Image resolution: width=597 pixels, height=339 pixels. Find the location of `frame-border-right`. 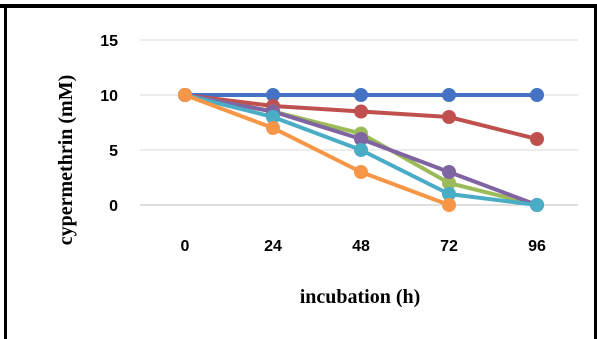

frame-border-right is located at coordinates (595, 171).